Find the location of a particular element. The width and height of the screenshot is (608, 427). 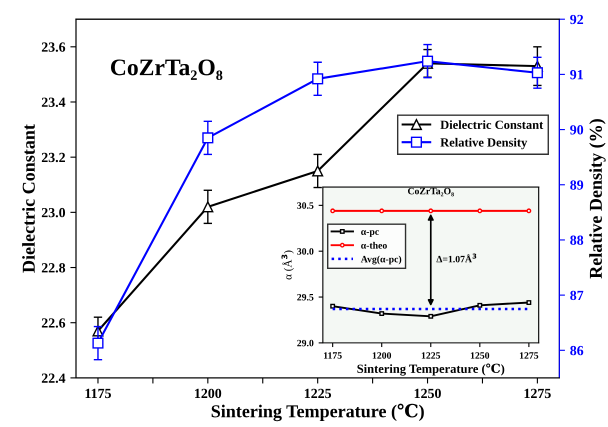

y2-tick-label: 91 is located at coordinates (576, 75).